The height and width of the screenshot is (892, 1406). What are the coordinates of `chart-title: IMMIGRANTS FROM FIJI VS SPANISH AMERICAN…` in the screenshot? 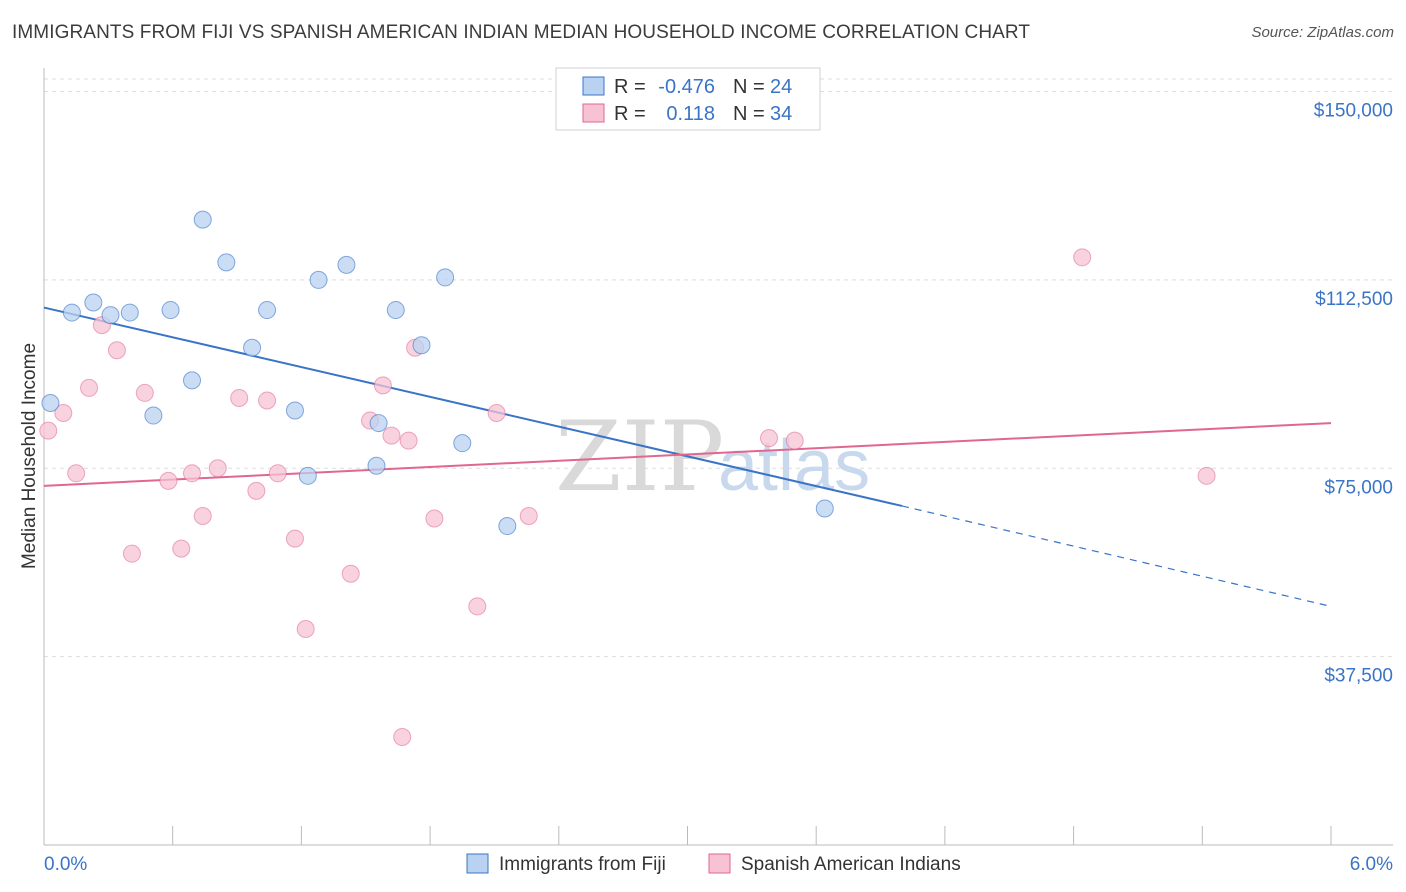 It's located at (521, 32).